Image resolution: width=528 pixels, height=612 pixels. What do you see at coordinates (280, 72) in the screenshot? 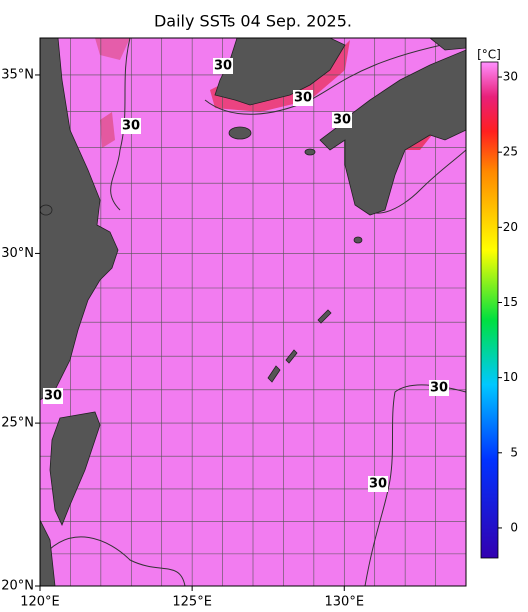
I see `land-korea` at bounding box center [280, 72].